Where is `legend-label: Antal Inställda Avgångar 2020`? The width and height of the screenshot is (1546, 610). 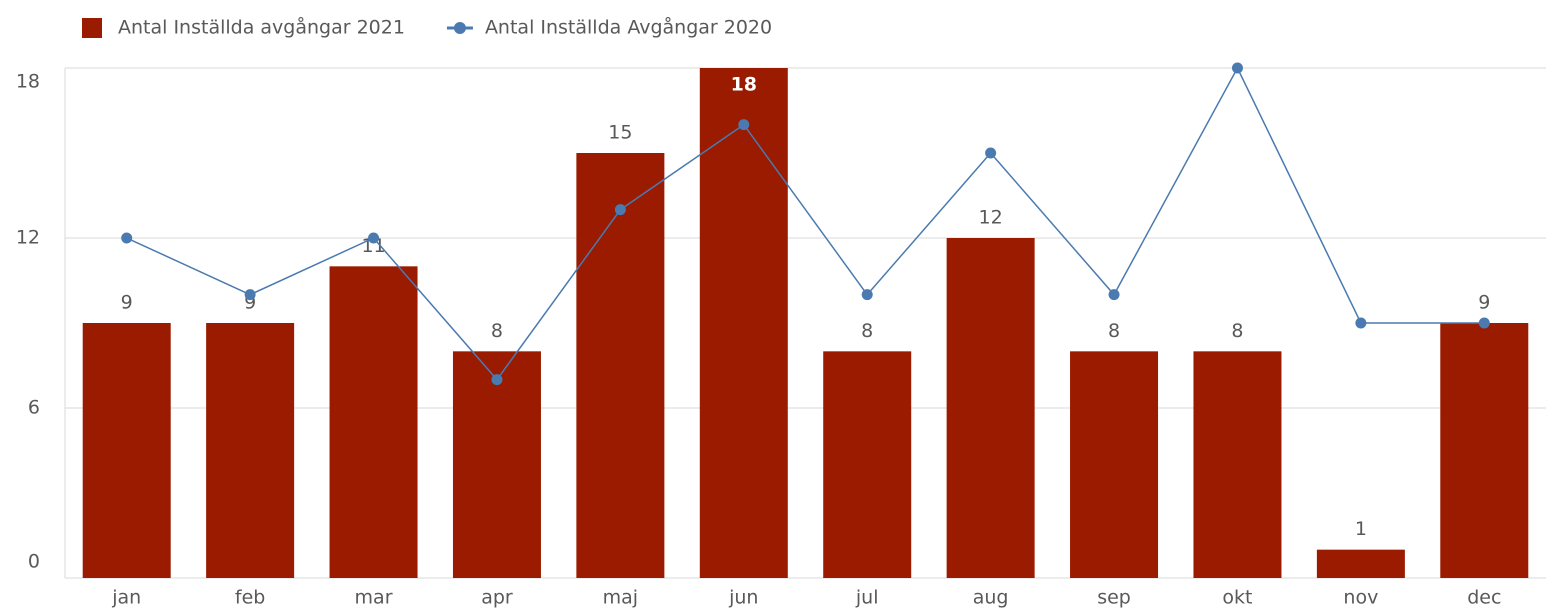 legend-label: Antal Inställda Avgångar 2020 is located at coordinates (628, 27).